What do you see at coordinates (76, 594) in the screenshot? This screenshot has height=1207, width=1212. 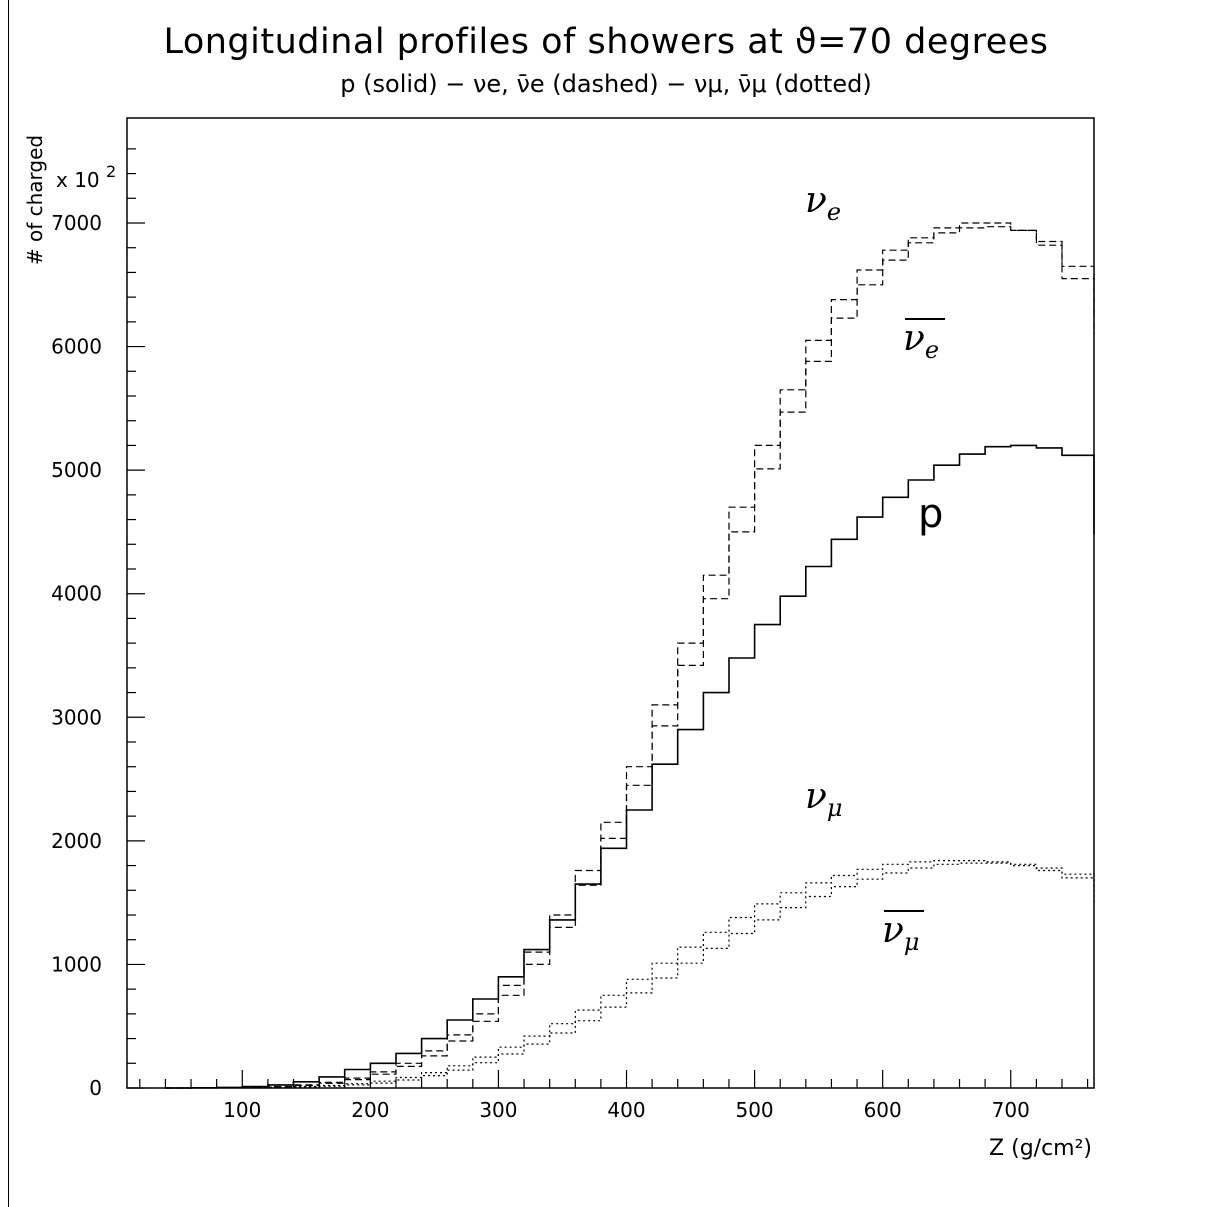 I see `y-tick-label: 4000` at bounding box center [76, 594].